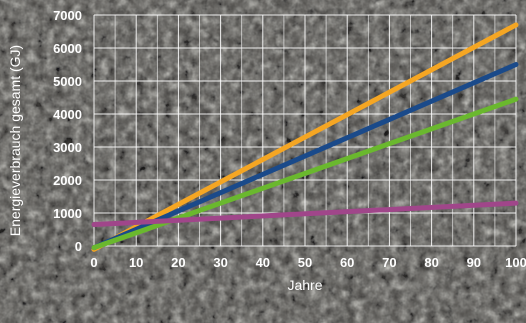  What do you see at coordinates (263, 262) in the screenshot?
I see `x-tick-label: 40` at bounding box center [263, 262].